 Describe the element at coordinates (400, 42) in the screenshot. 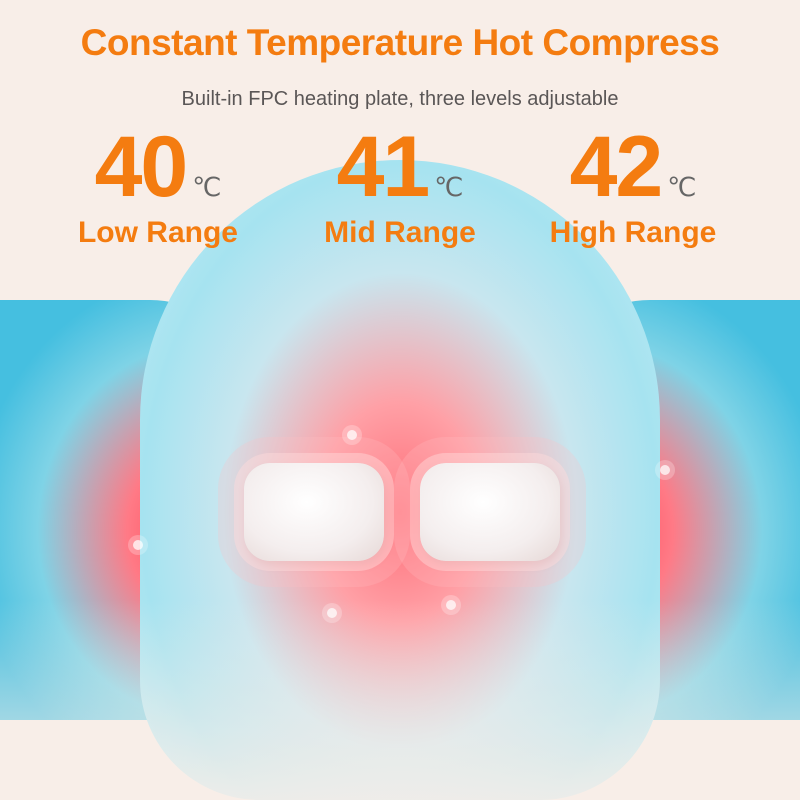

I see `page-title: Constant Temperature Hot Compress` at that location.